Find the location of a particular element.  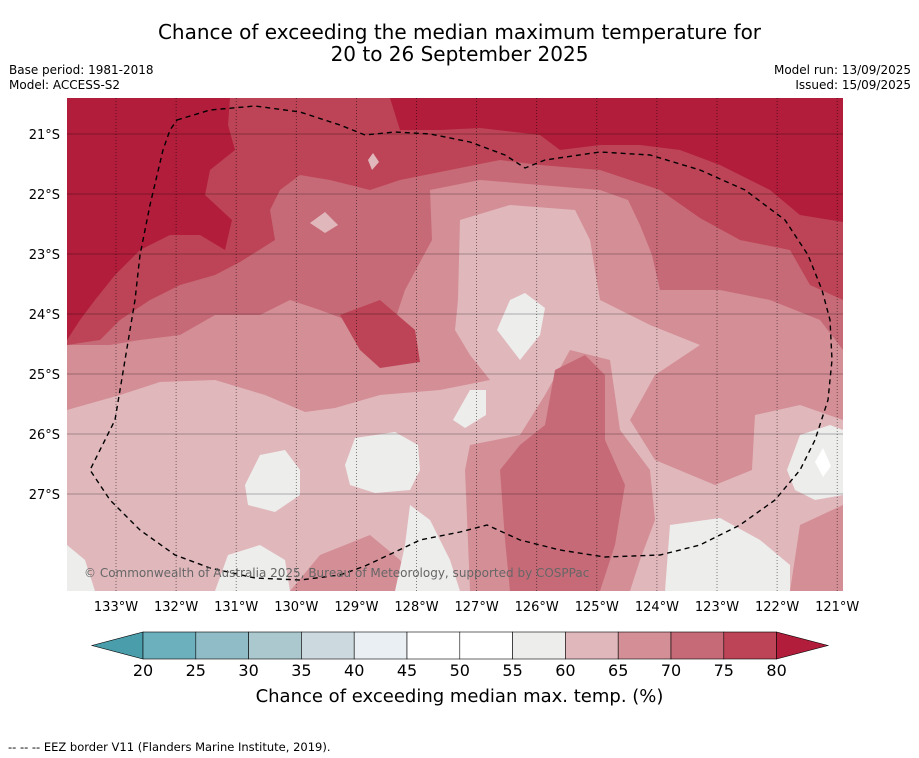

colorbar-tick-label: 20 is located at coordinates (143, 670).